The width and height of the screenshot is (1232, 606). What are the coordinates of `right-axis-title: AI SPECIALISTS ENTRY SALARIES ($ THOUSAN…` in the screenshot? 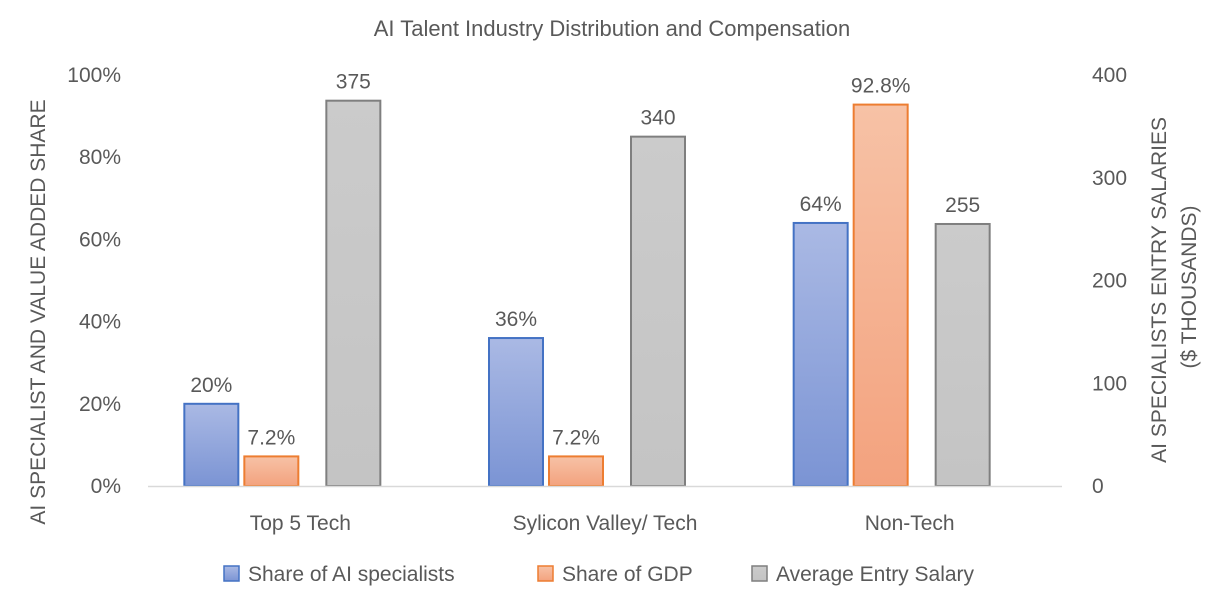 It's located at (1174, 287).